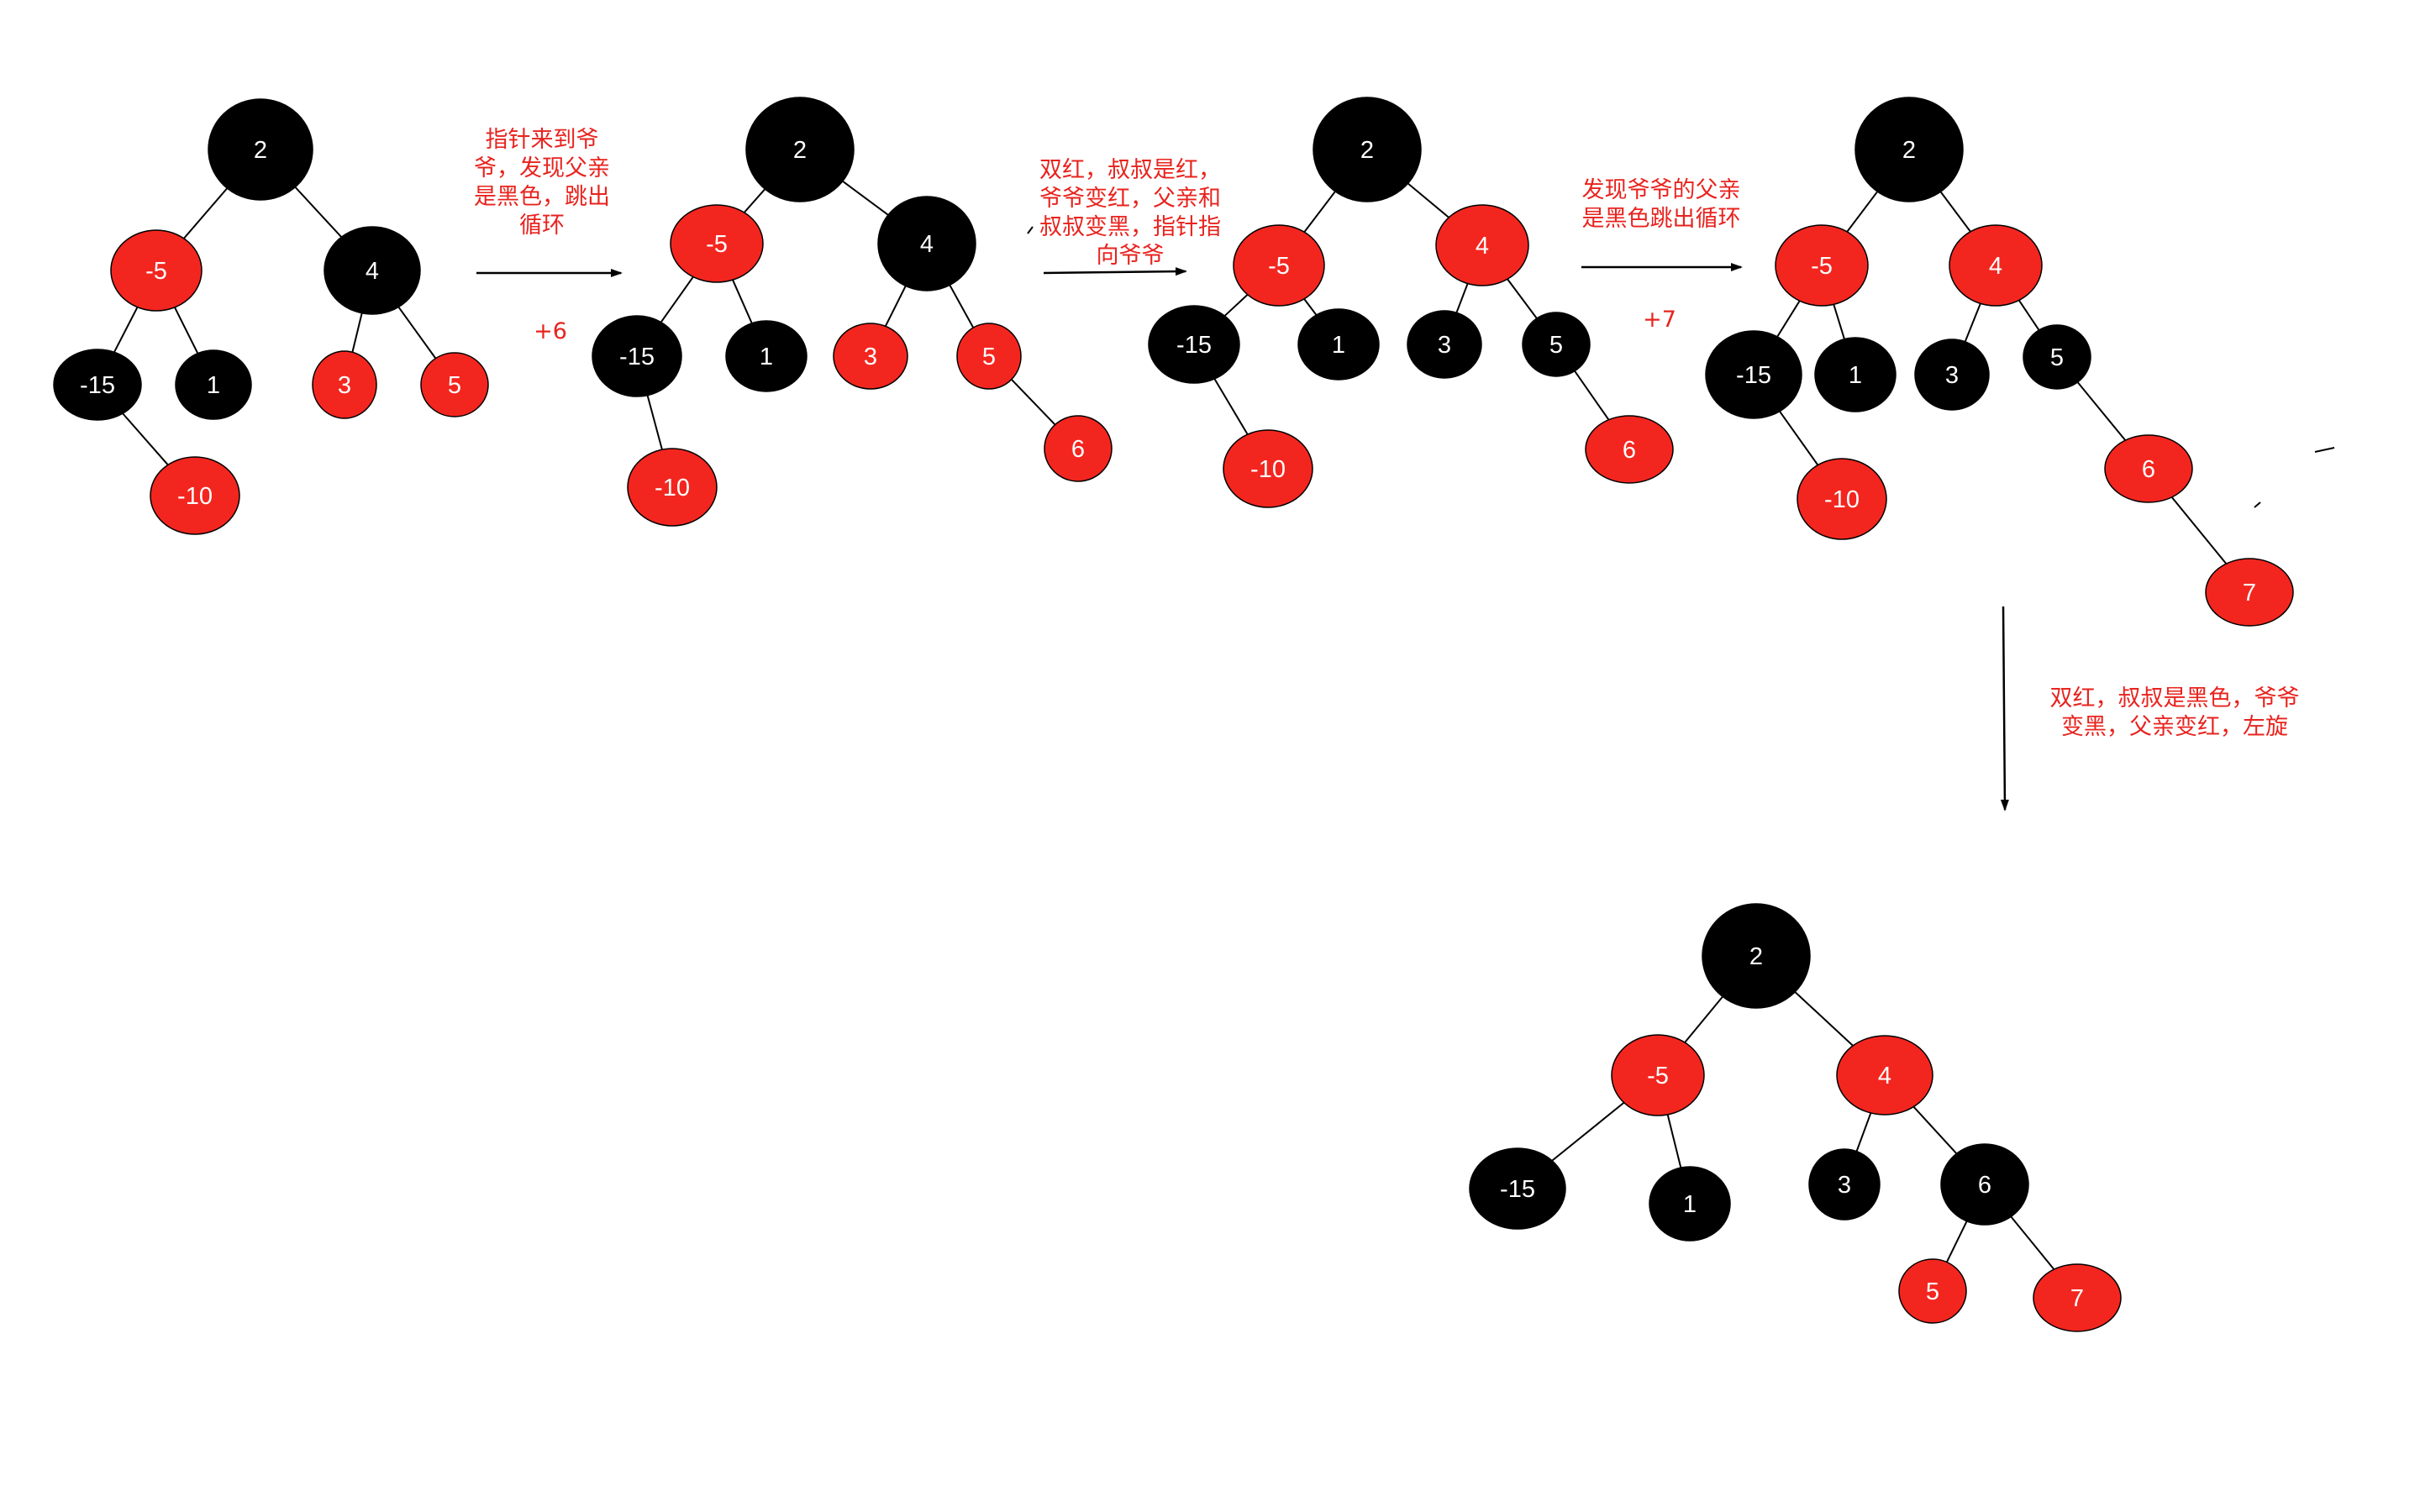 The width and height of the screenshot is (2420, 1512). I want to click on tree-2-node-label-n-15: -15, so click(637, 357).